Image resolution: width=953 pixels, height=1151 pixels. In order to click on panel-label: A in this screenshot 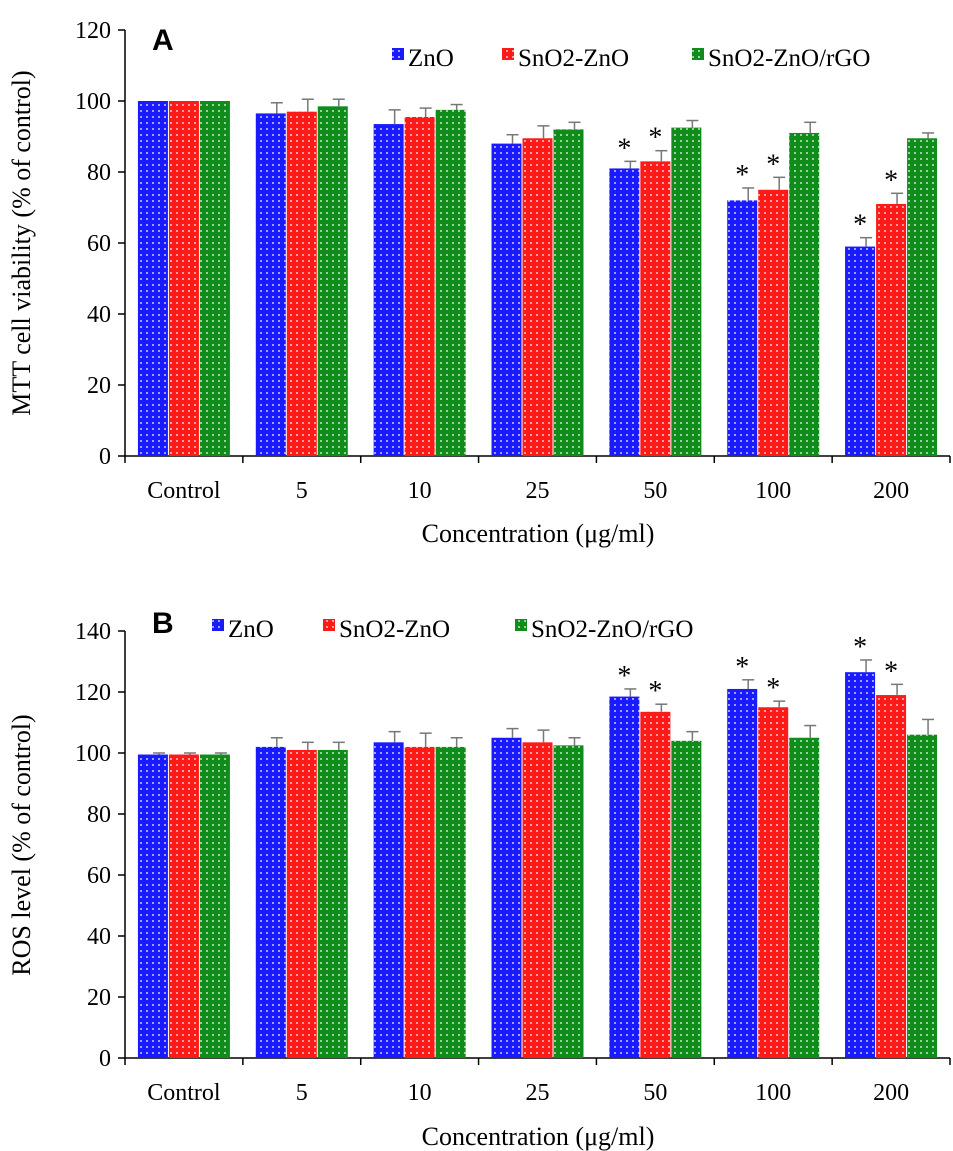, I will do `click(163, 40)`.